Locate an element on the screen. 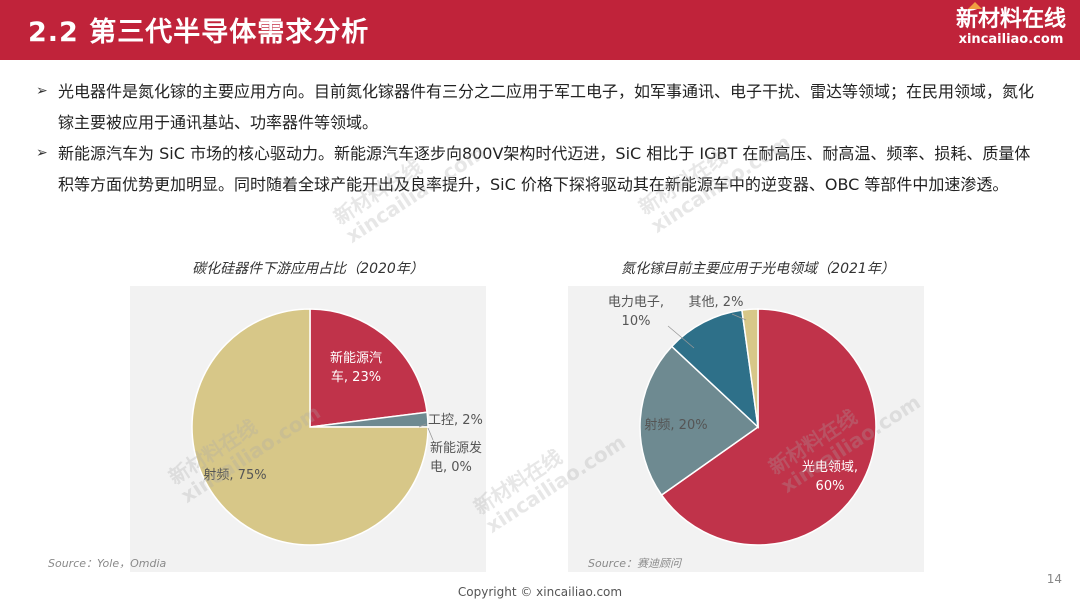 This screenshot has width=1080, height=608. logo-domain: xincailiao.com is located at coordinates (1011, 39).